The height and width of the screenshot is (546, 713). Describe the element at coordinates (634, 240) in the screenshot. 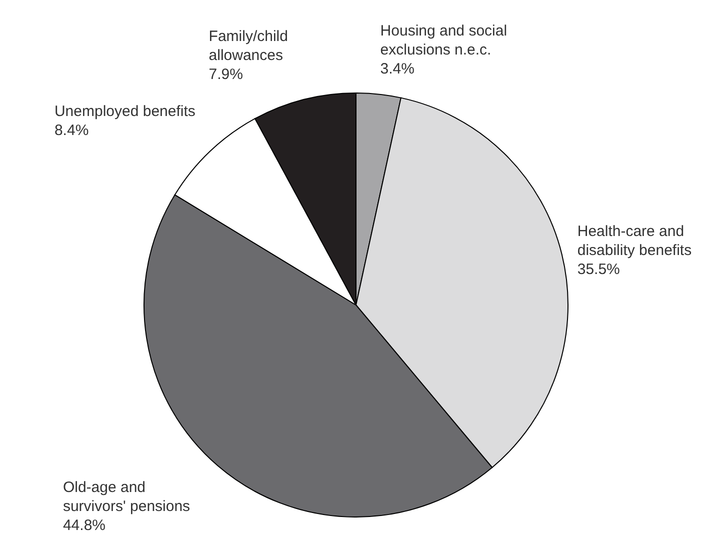

I see `slice-label: Health-care and disability benefits` at that location.